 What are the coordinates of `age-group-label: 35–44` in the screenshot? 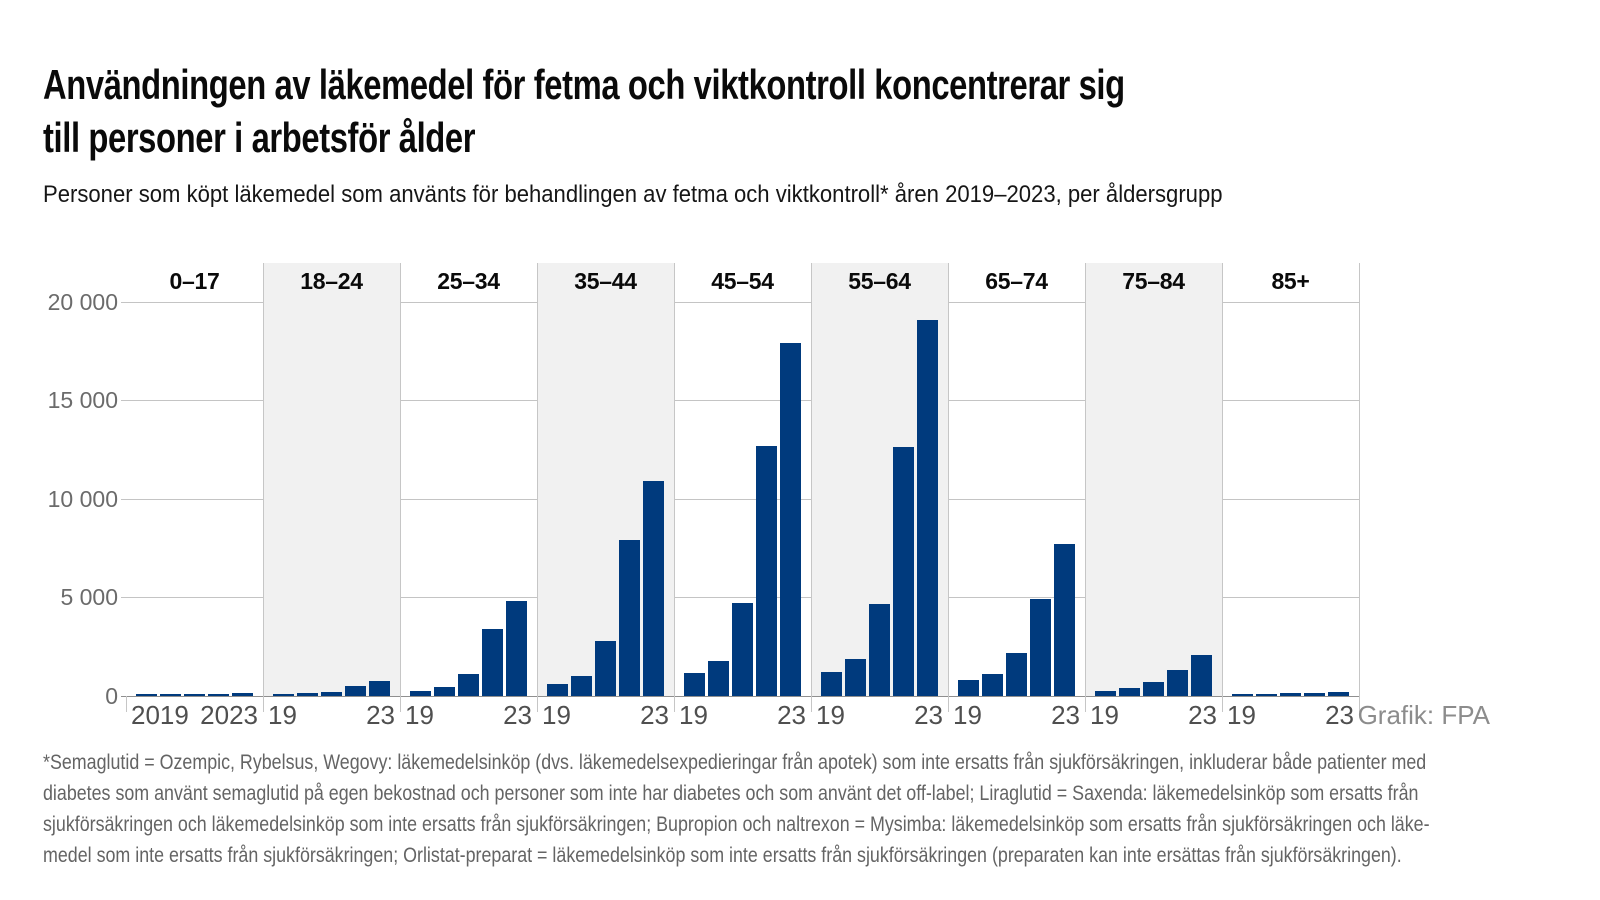 It's located at (605, 281).